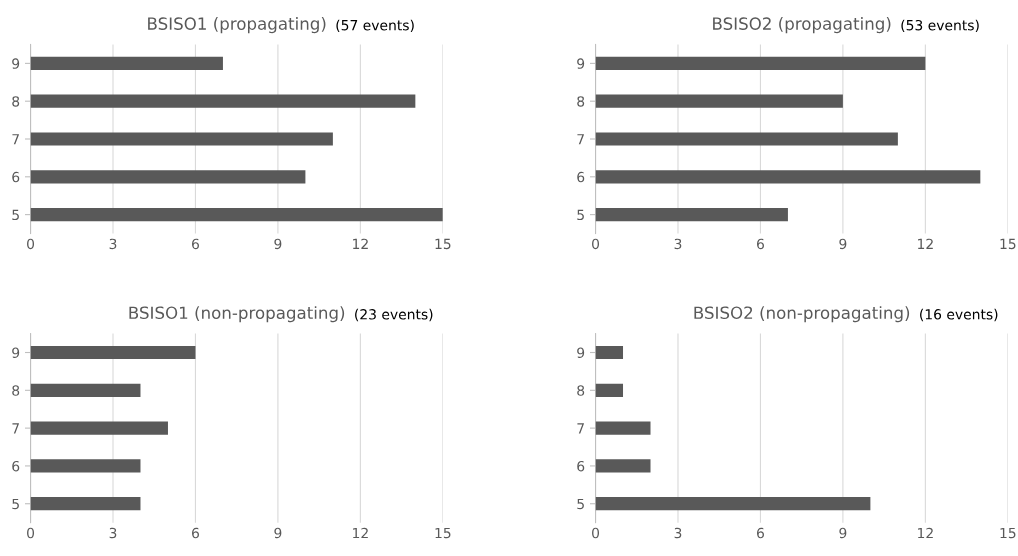 The height and width of the screenshot is (556, 1018). I want to click on chart-subtitle: (57 events), so click(375, 26).